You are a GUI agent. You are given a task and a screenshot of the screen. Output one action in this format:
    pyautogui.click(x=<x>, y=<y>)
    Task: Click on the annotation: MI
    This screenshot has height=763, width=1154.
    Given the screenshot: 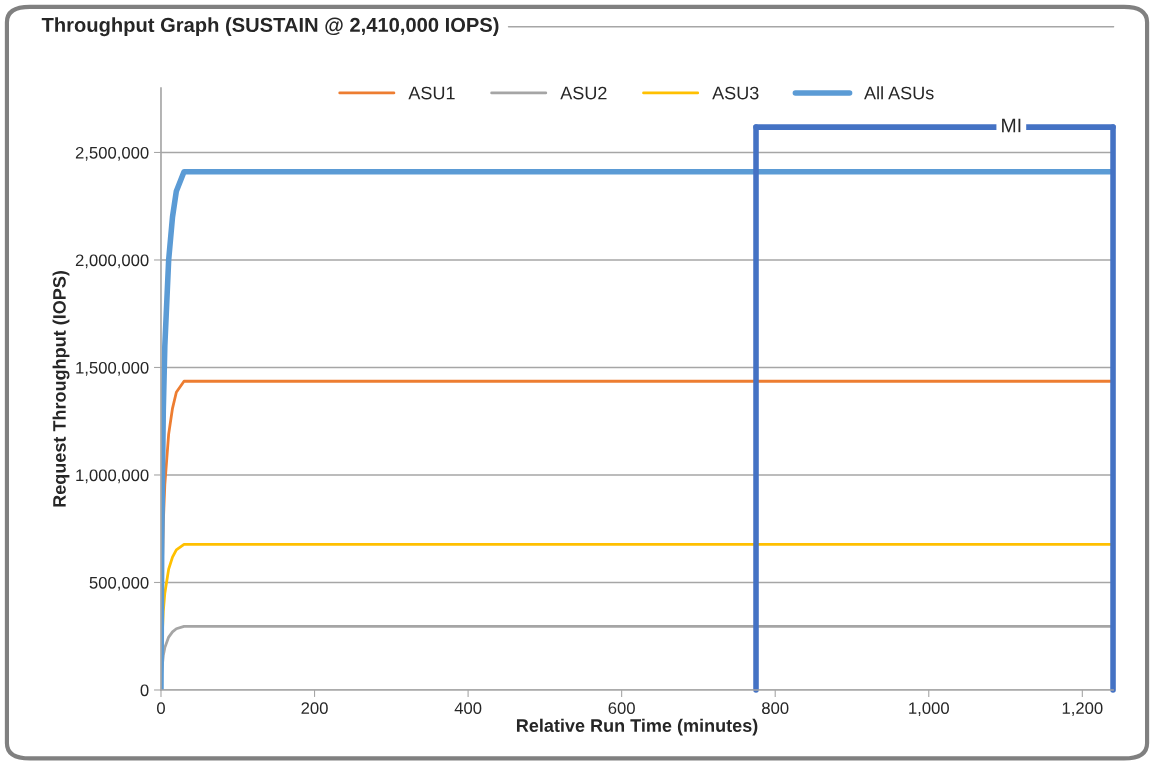 What is the action you would take?
    pyautogui.click(x=1011, y=125)
    